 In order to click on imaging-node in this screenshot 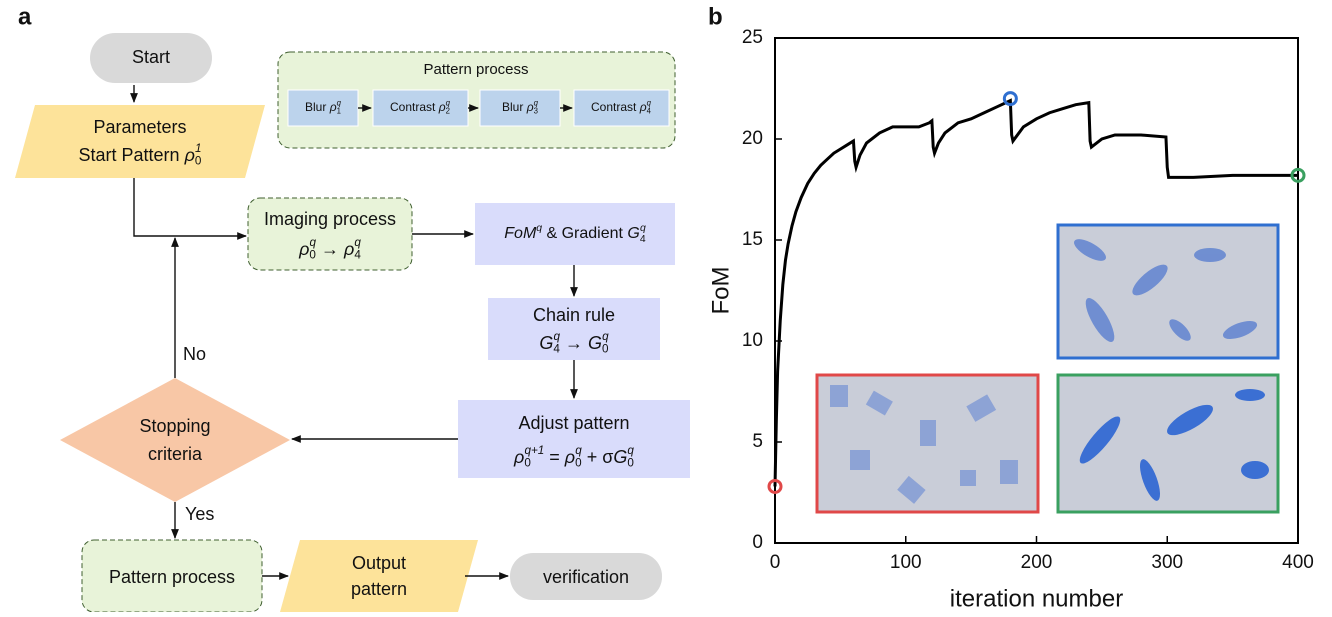, I will do `click(330, 234)`.